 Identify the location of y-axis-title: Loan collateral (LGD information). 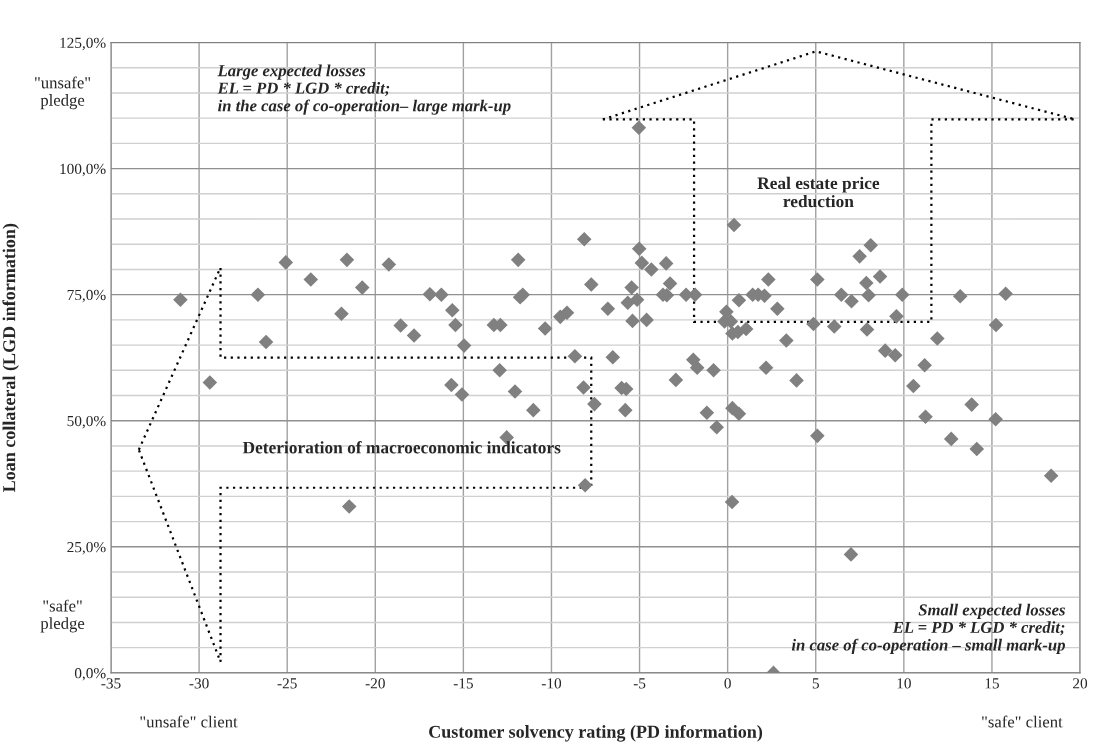
(10, 358).